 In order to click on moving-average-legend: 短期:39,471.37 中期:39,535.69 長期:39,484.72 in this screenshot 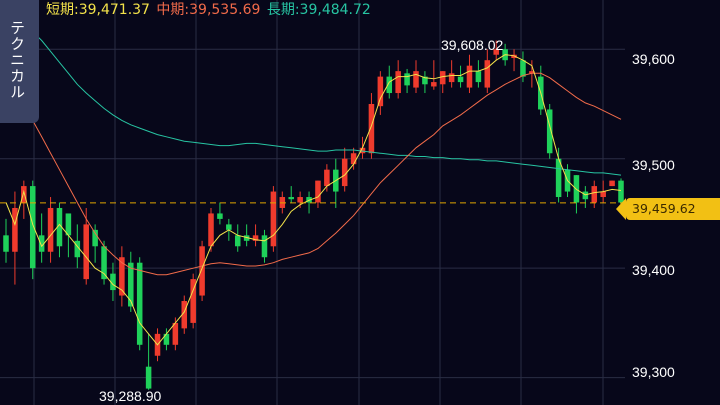, I will do `click(209, 9)`.